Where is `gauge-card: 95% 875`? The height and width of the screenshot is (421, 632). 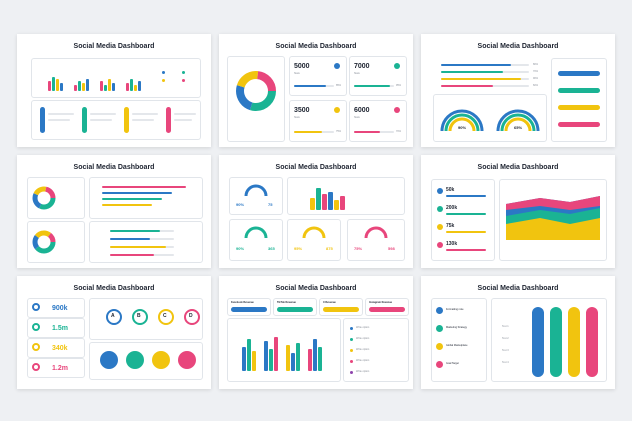 gauge-card: 95% 875 is located at coordinates (314, 240).